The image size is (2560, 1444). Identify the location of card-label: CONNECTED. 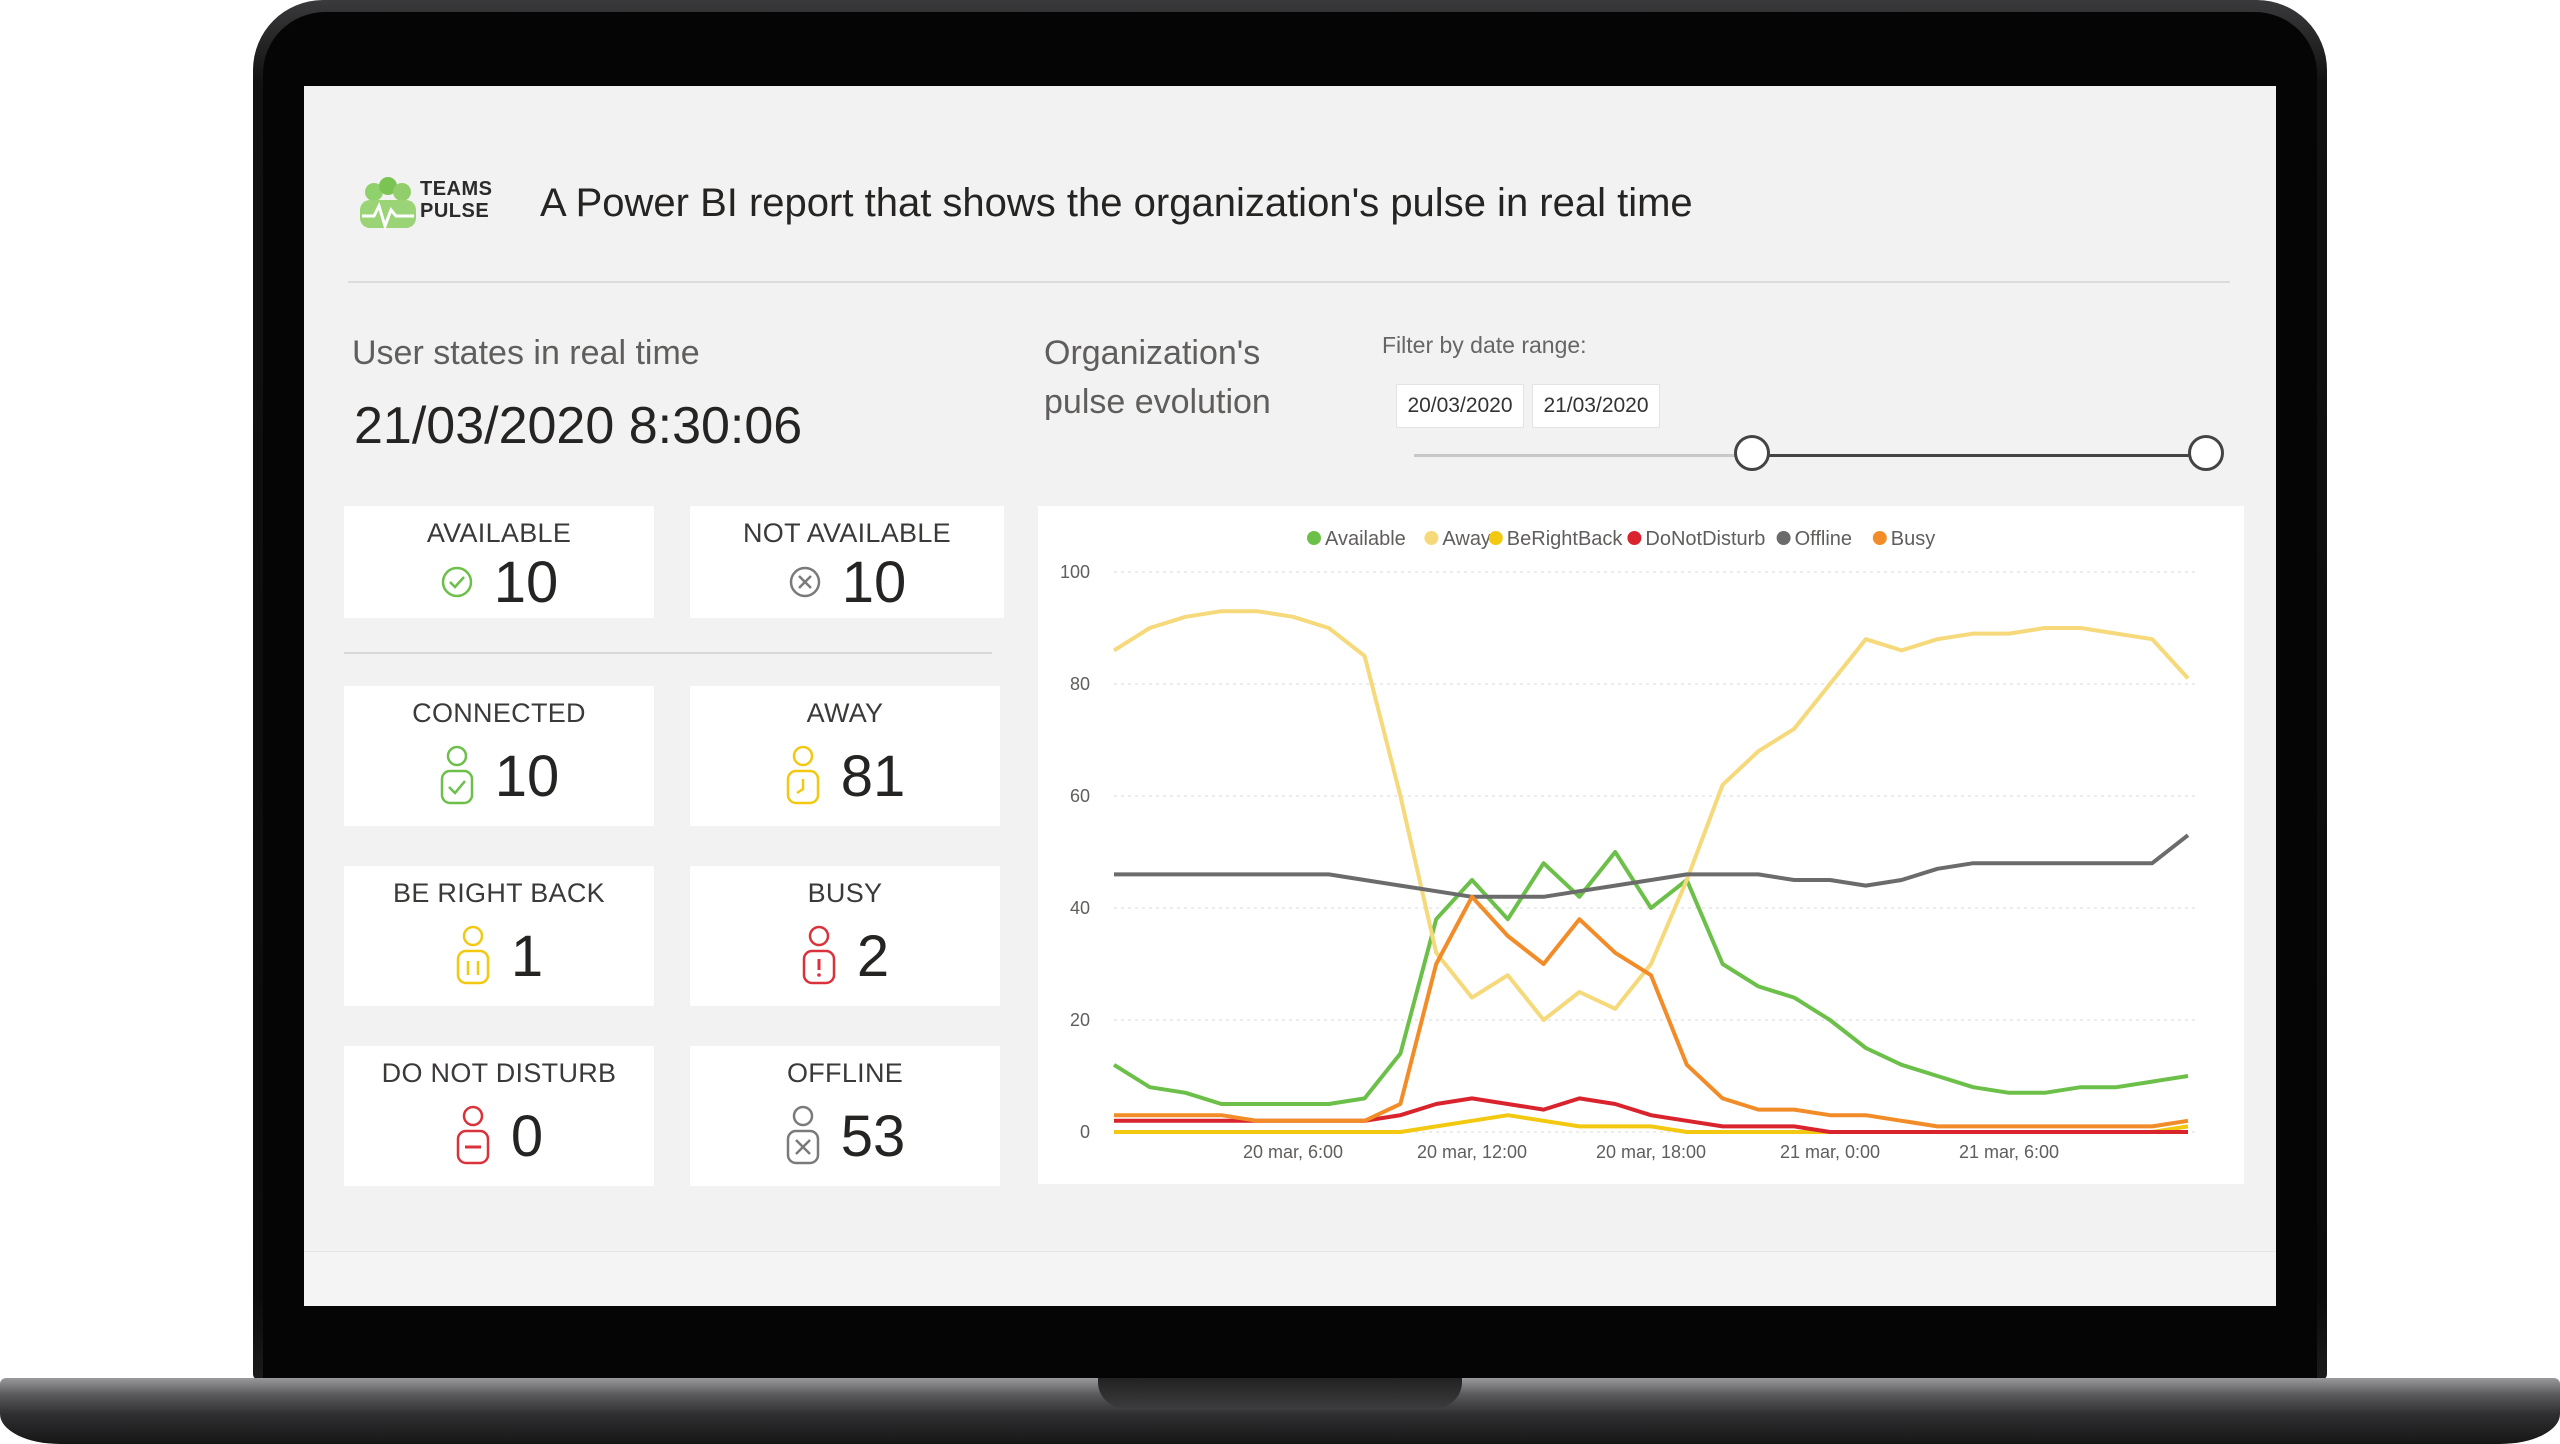
(499, 713).